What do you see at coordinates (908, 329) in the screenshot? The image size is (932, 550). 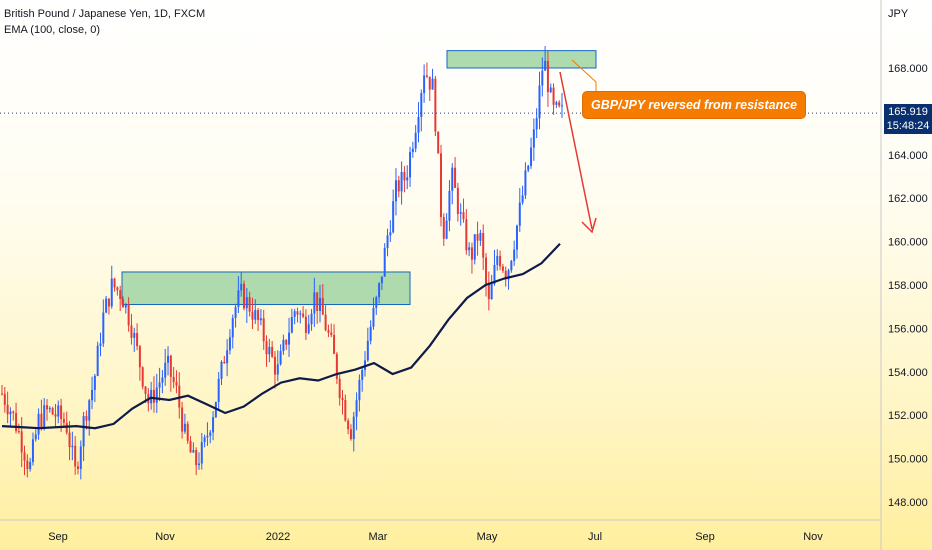 I see `y-tick-label: 156.000` at bounding box center [908, 329].